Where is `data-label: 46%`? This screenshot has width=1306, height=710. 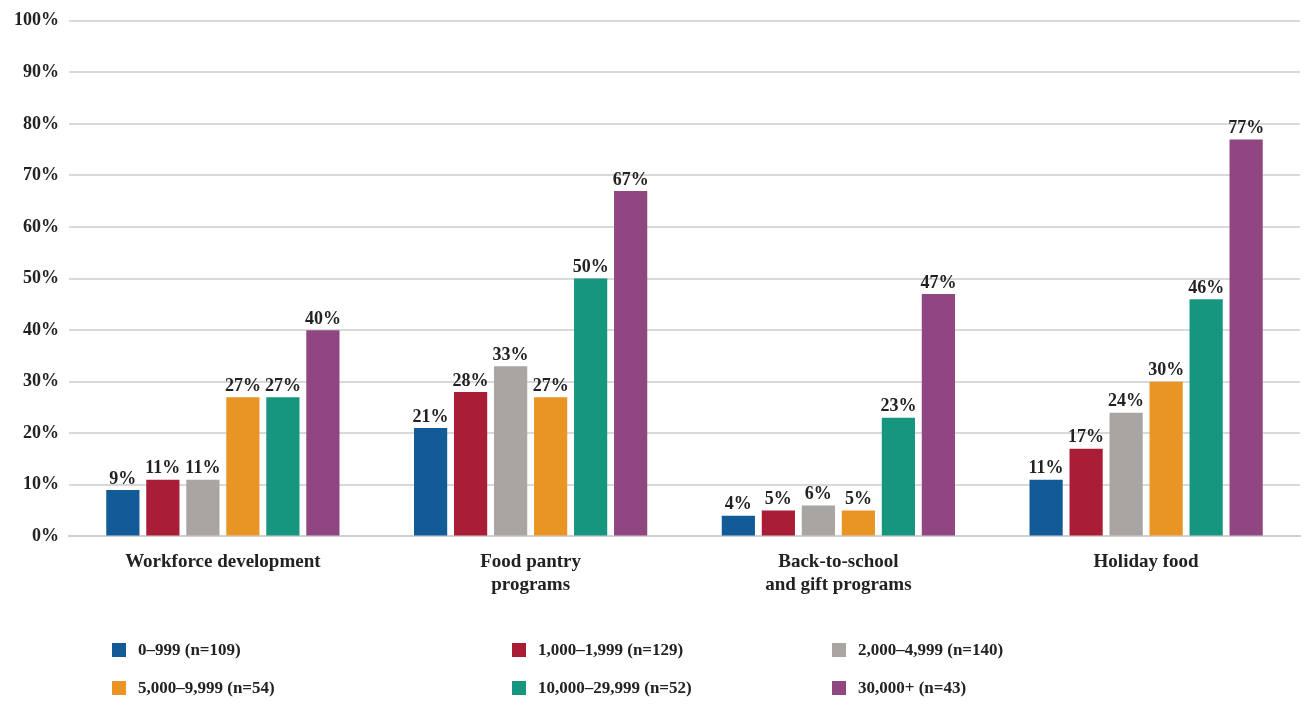
data-label: 46% is located at coordinates (1206, 286).